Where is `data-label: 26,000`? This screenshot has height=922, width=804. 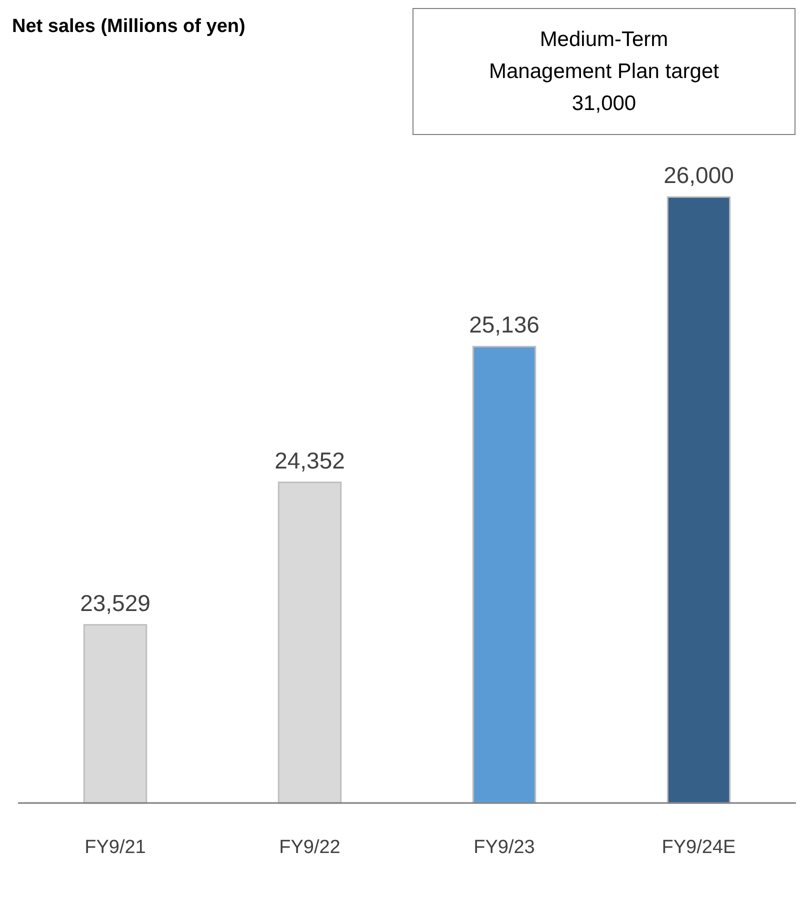 data-label: 26,000 is located at coordinates (699, 175).